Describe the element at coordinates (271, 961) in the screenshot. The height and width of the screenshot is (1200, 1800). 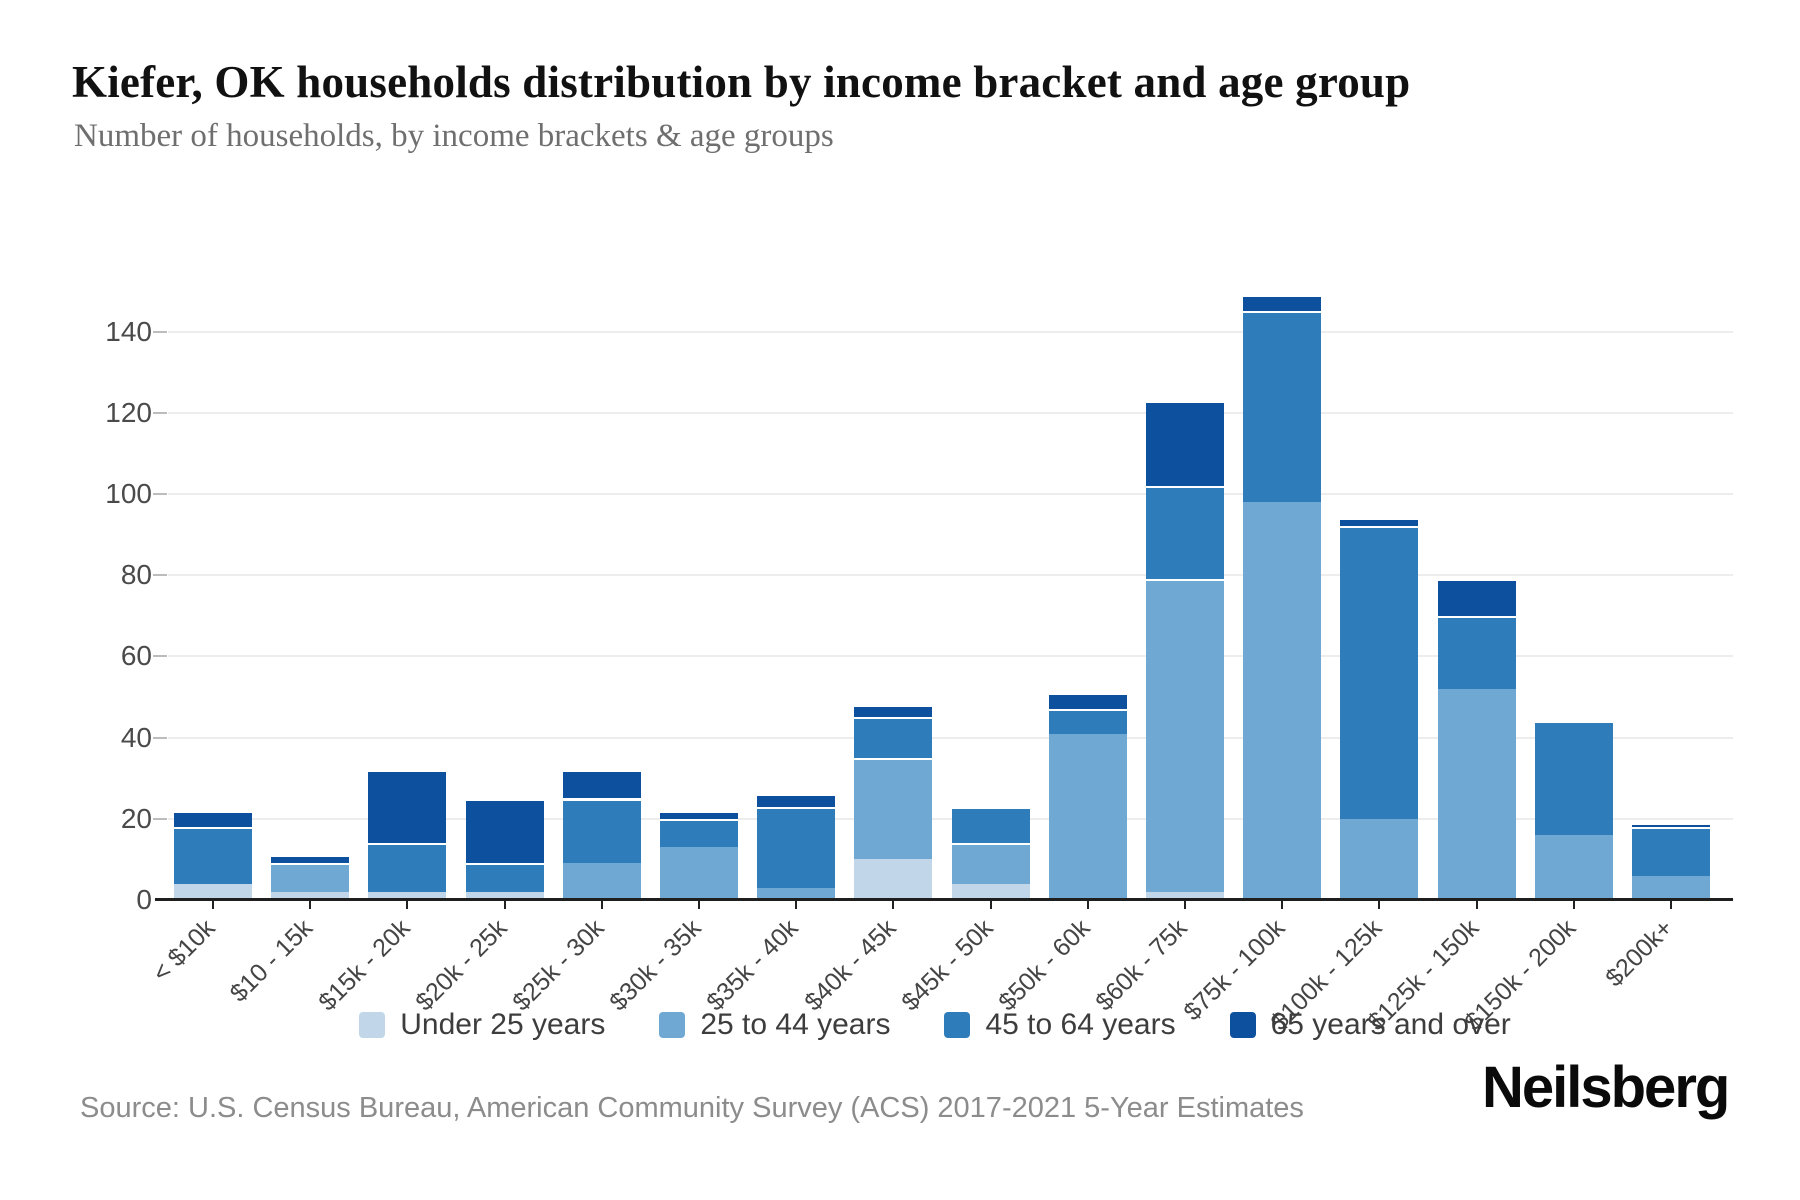
I see `x-axis-category-label: $10 - 15k` at that location.